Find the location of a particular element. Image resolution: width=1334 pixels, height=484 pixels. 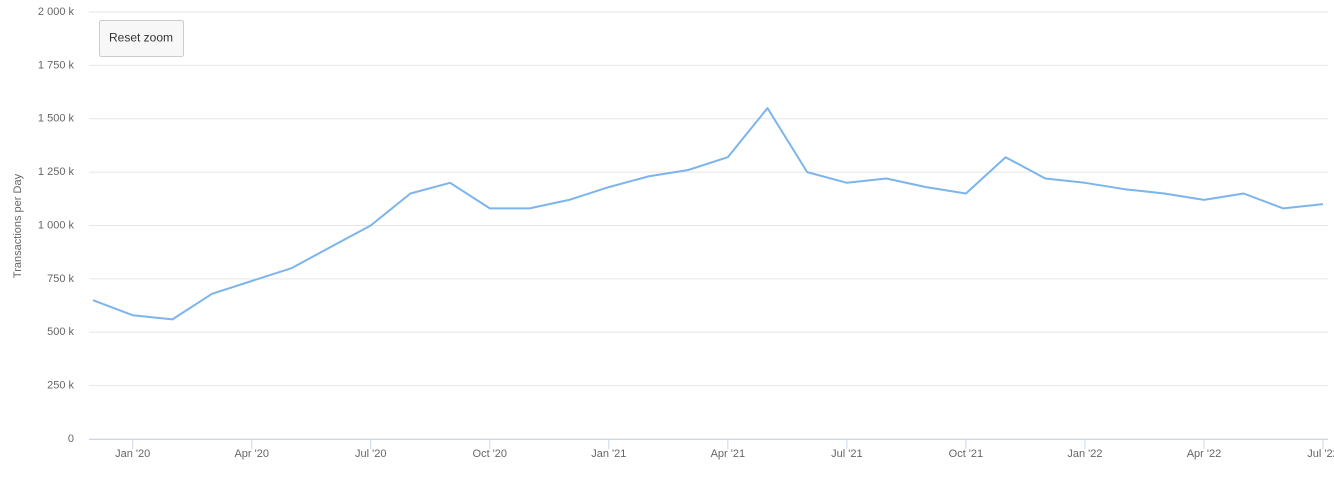

x-tick-label: Apr '22 is located at coordinates (1204, 454).